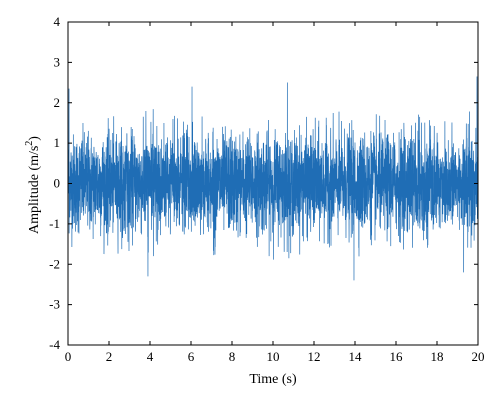  I want to click on y-tick-label: -4, so click(54, 344).